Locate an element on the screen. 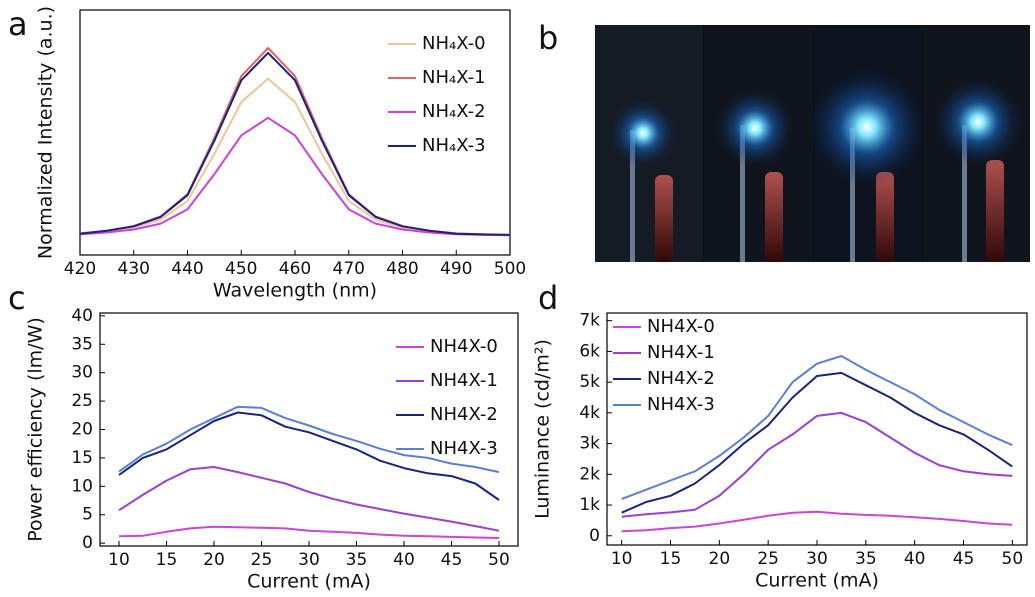 The height and width of the screenshot is (597, 1035). y-tick-label: 4k is located at coordinates (589, 413).